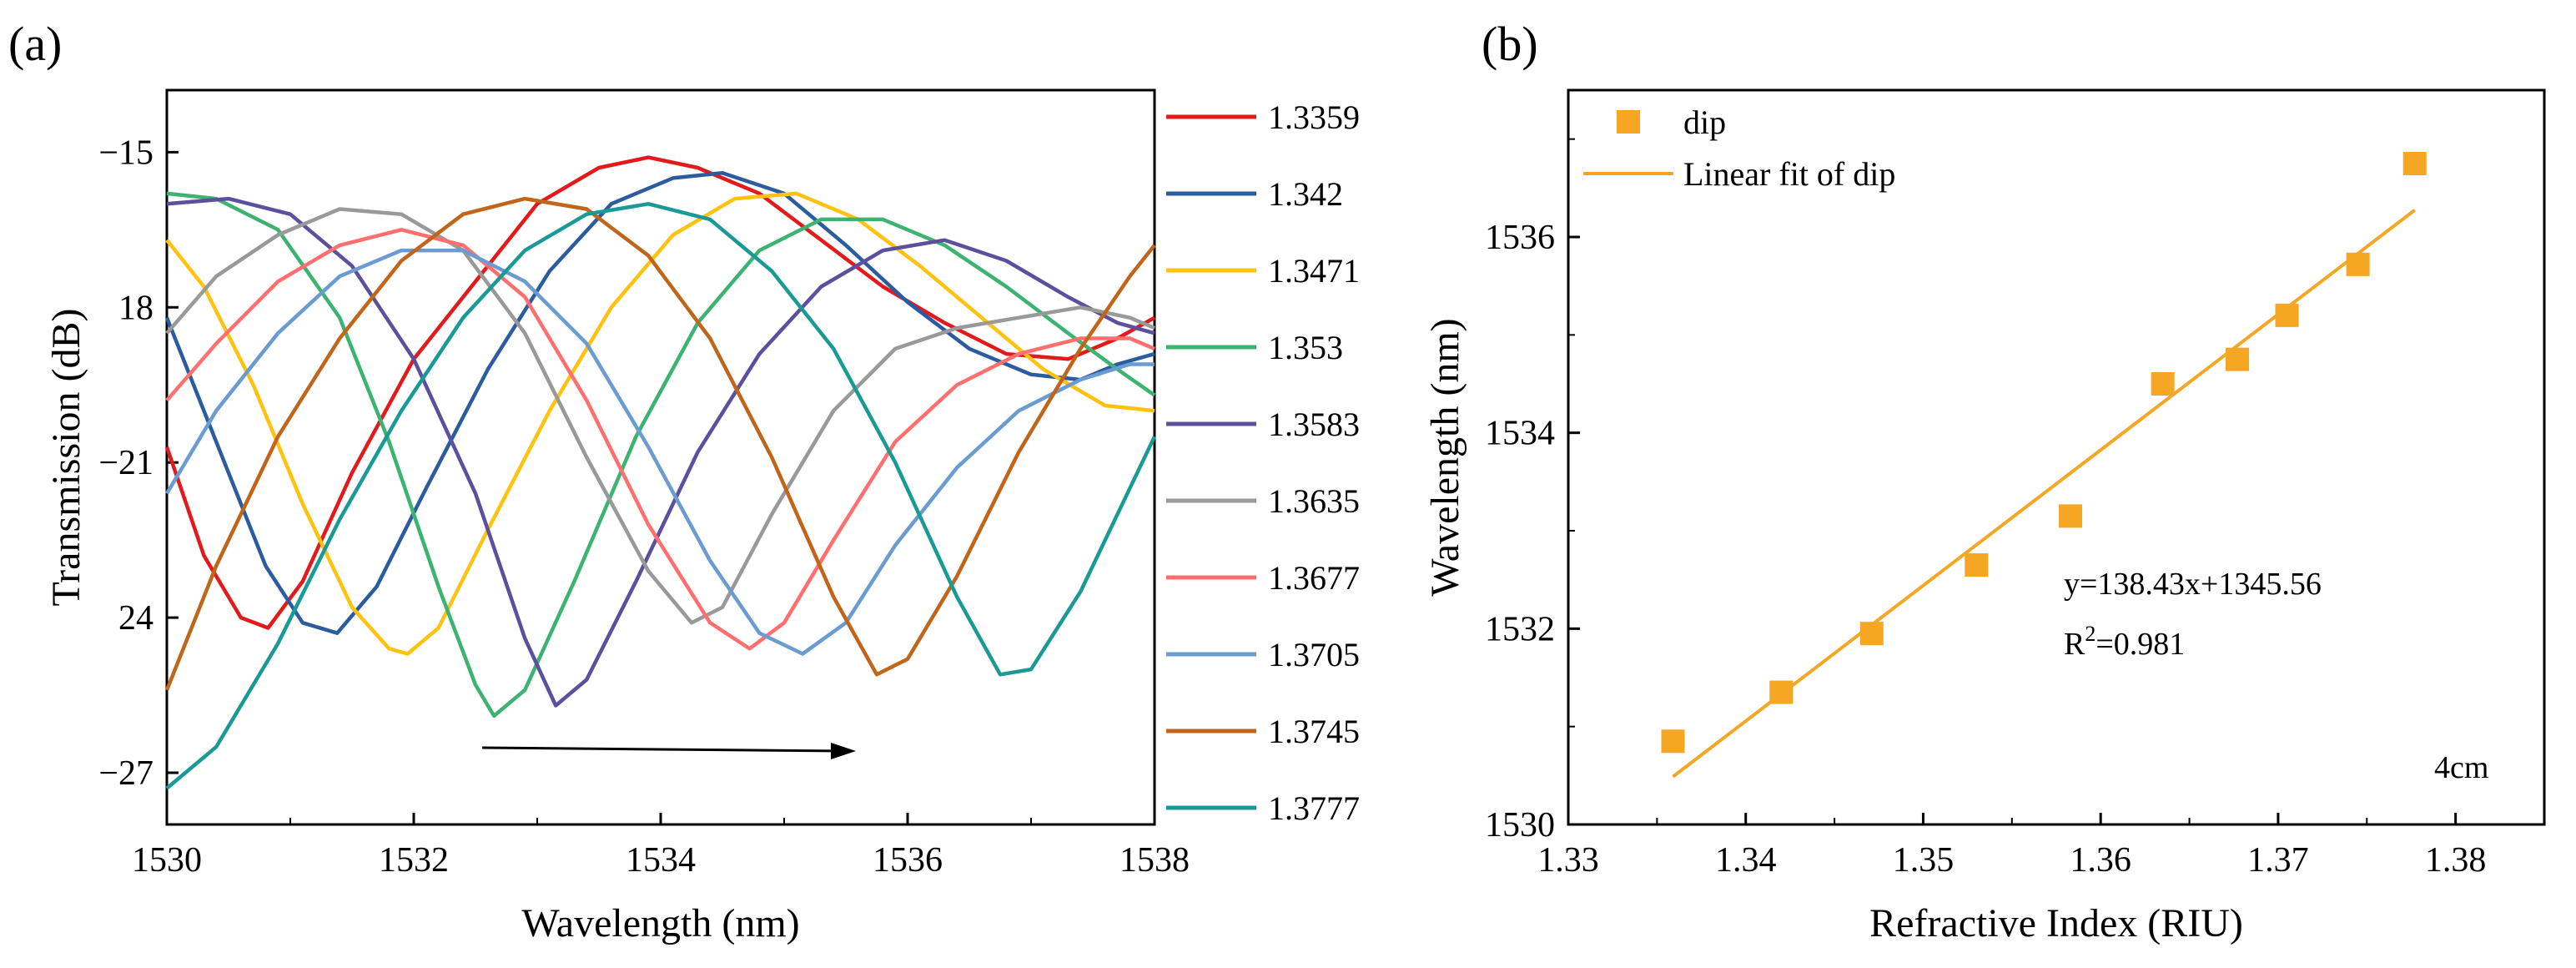  What do you see at coordinates (2193, 584) in the screenshot?
I see `fit-equation: y=138.43x+1345.56` at bounding box center [2193, 584].